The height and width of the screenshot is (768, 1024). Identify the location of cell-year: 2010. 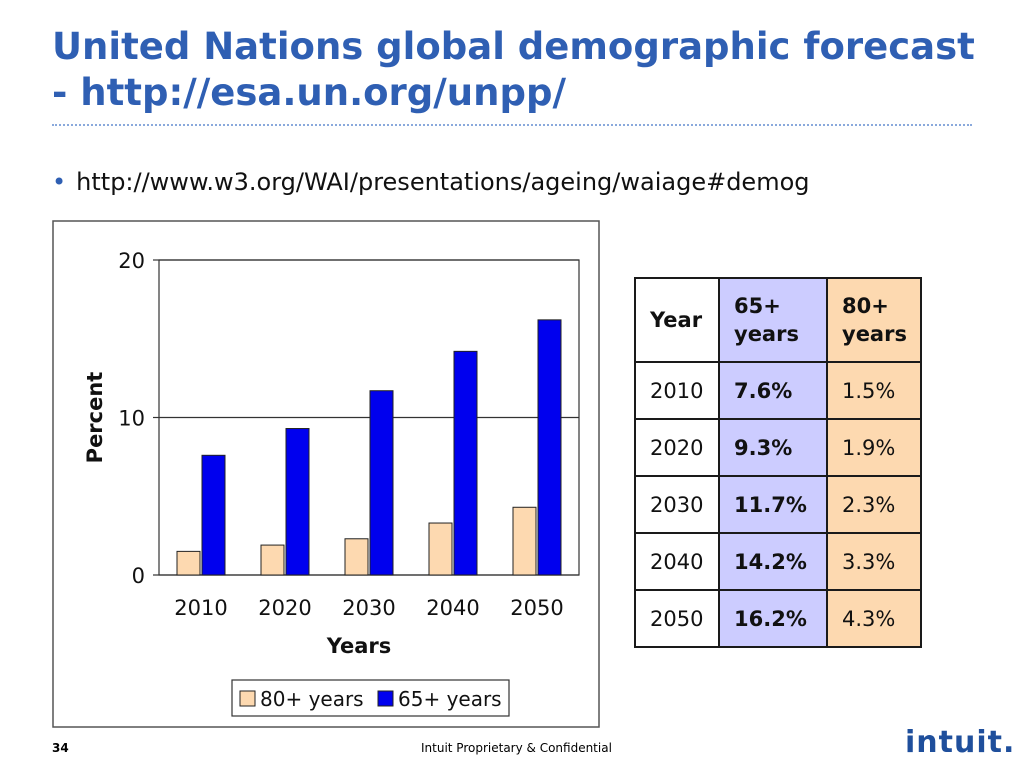
(677, 390).